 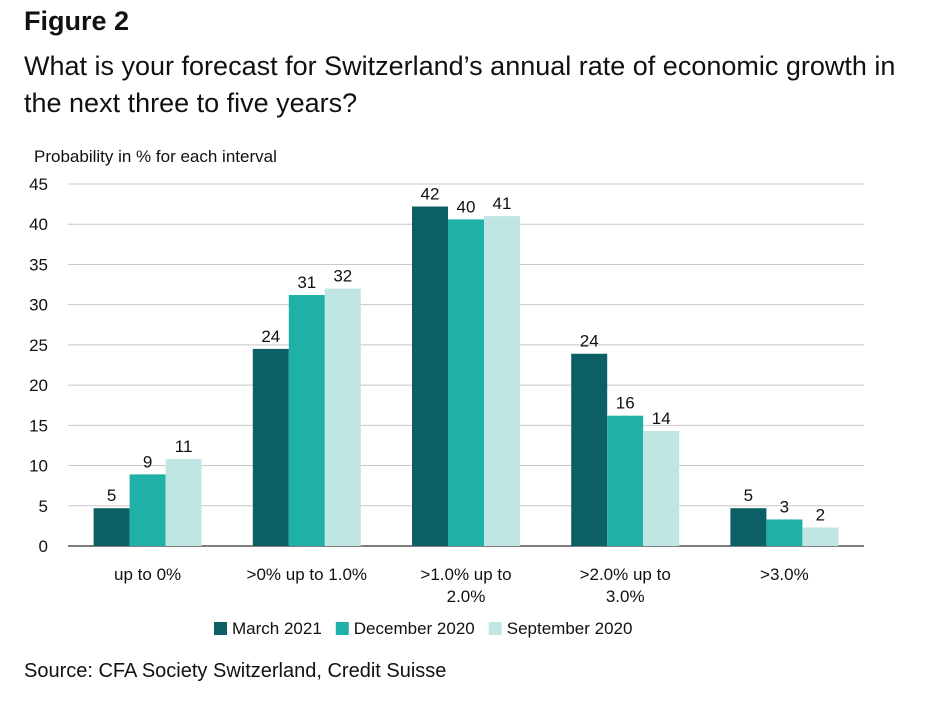 What do you see at coordinates (342, 276) in the screenshot?
I see `data-label: 32` at bounding box center [342, 276].